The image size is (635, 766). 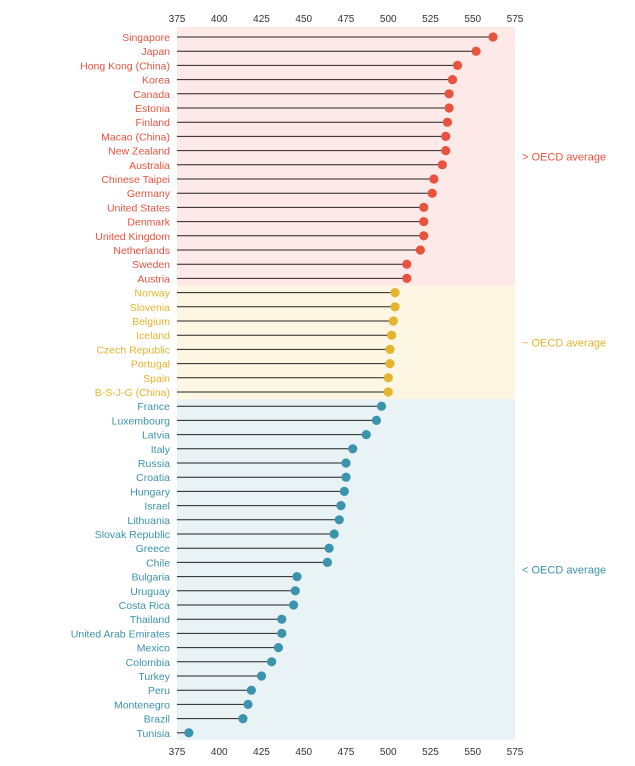 I want to click on data-row: Estonia, so click(x=294, y=109).